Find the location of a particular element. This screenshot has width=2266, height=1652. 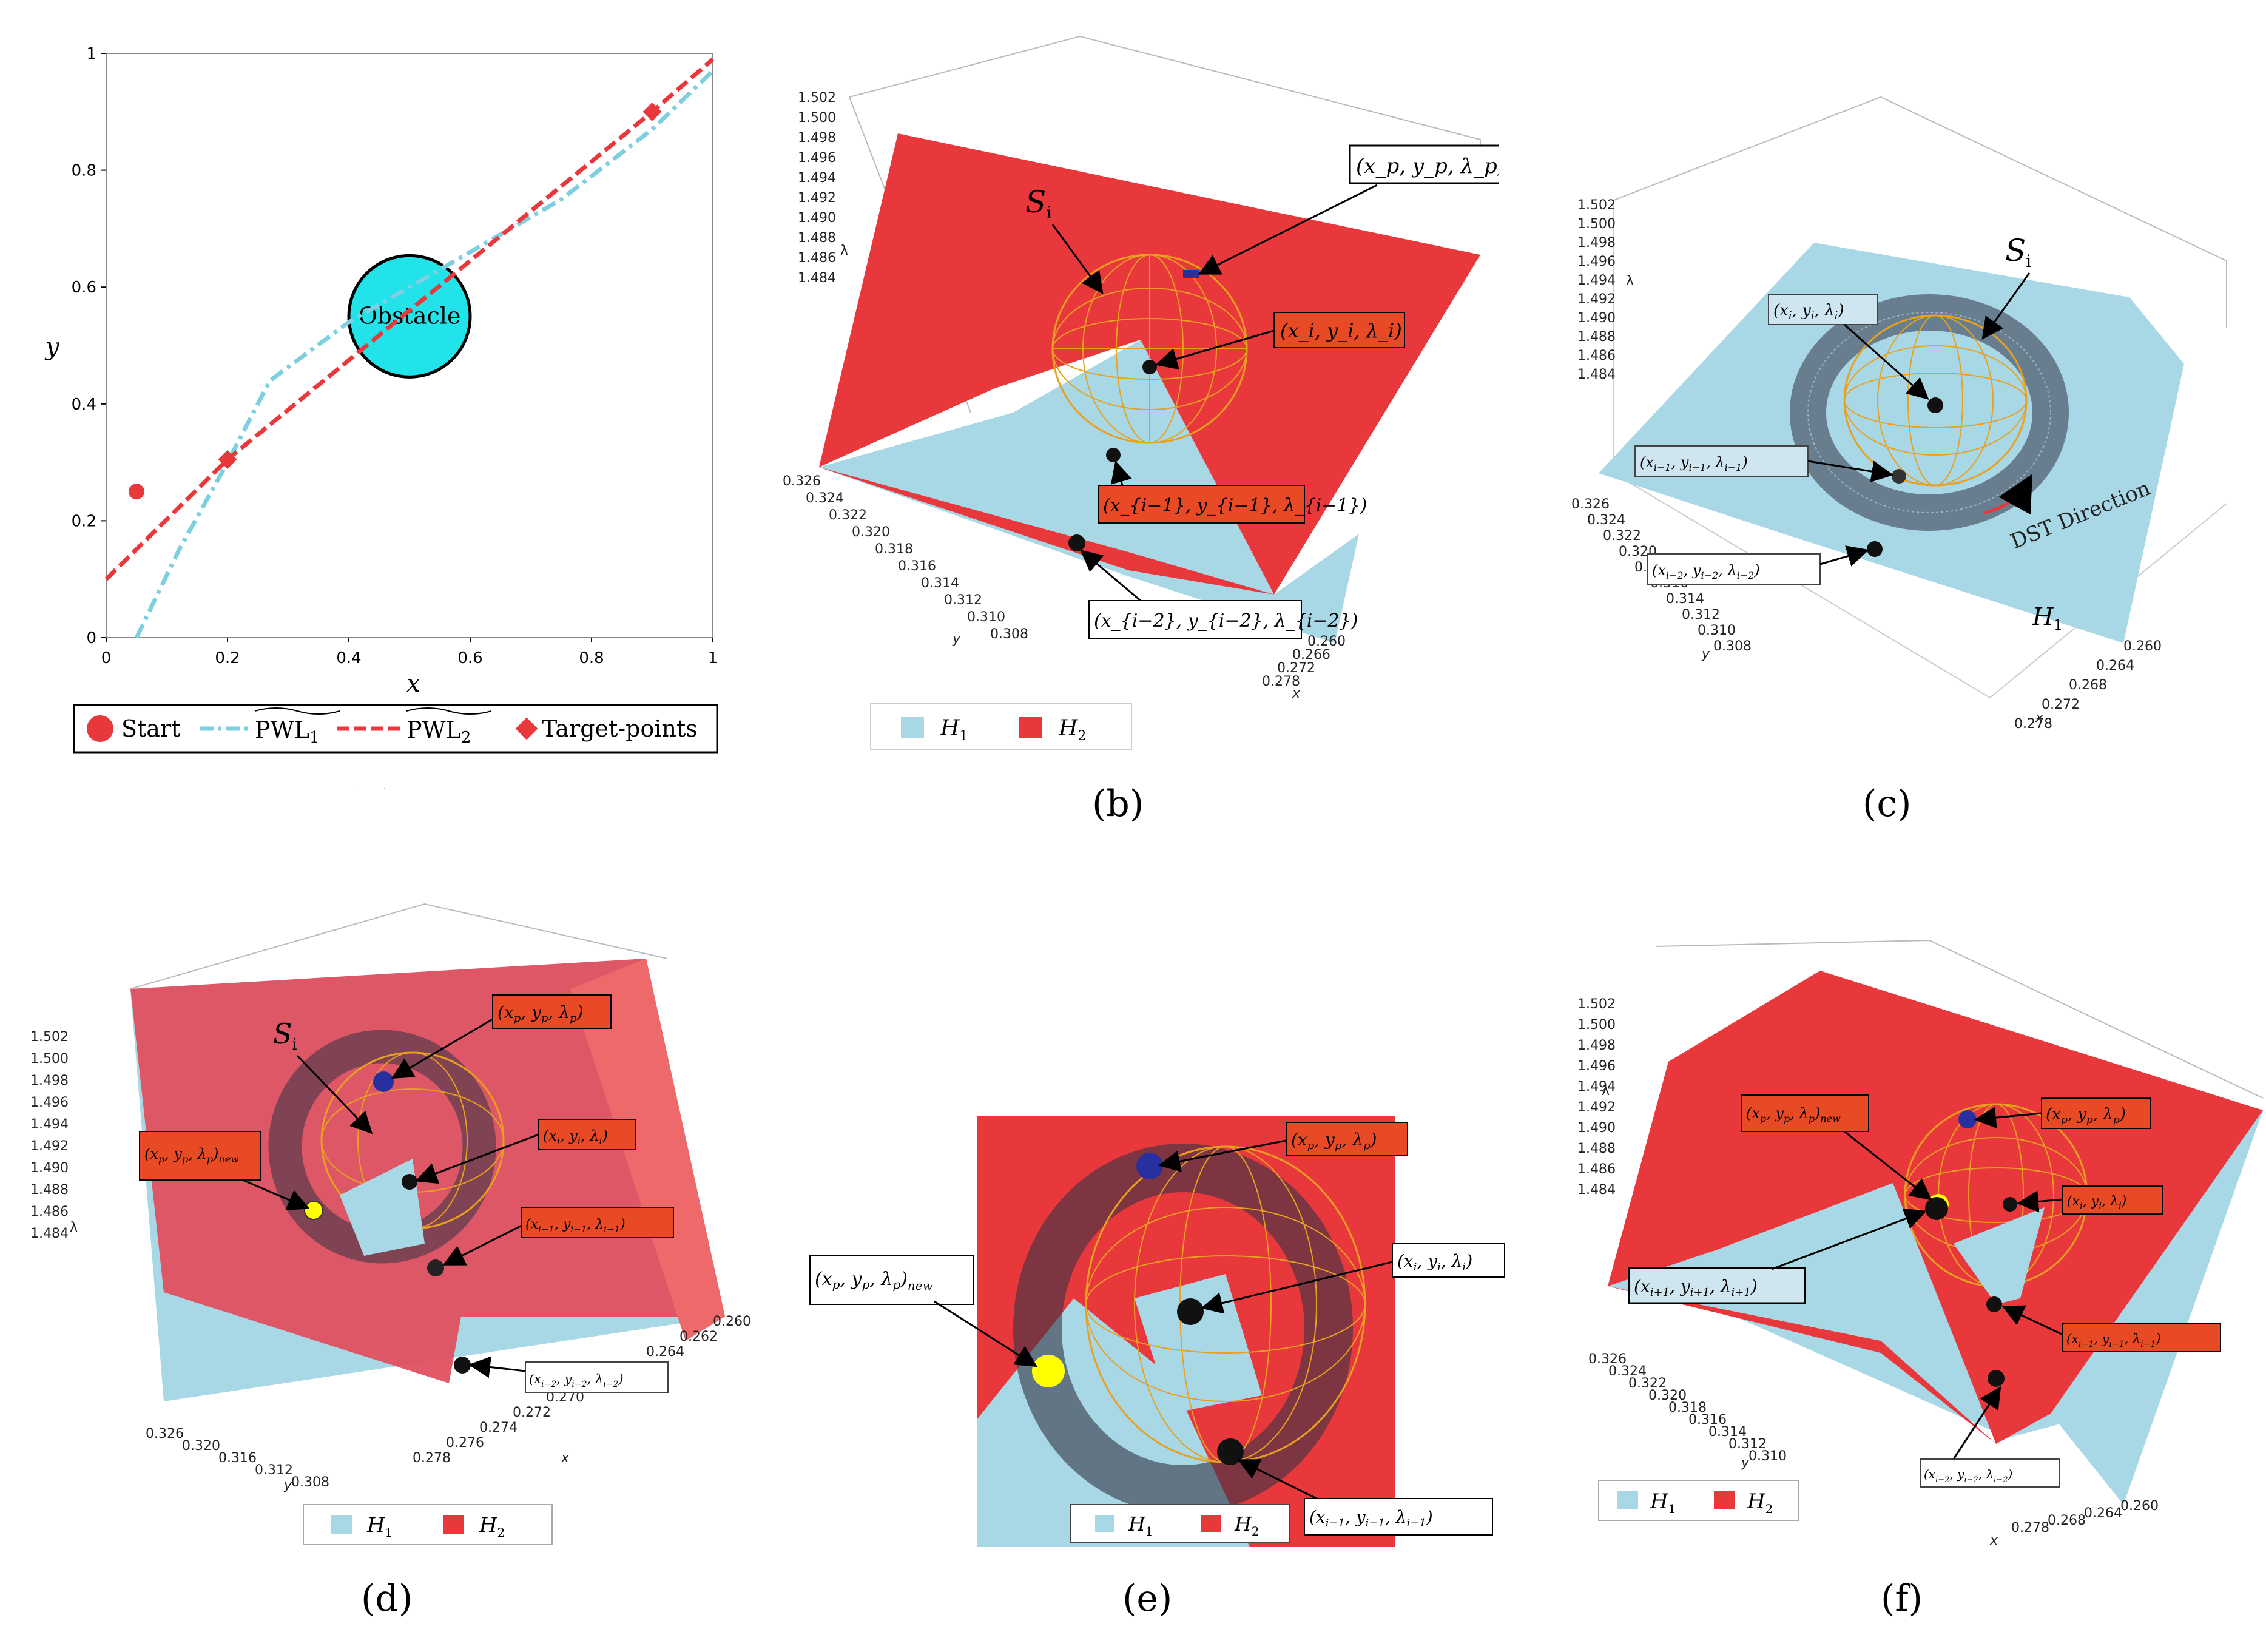

tick-label: 1.484 is located at coordinates (49, 1233).